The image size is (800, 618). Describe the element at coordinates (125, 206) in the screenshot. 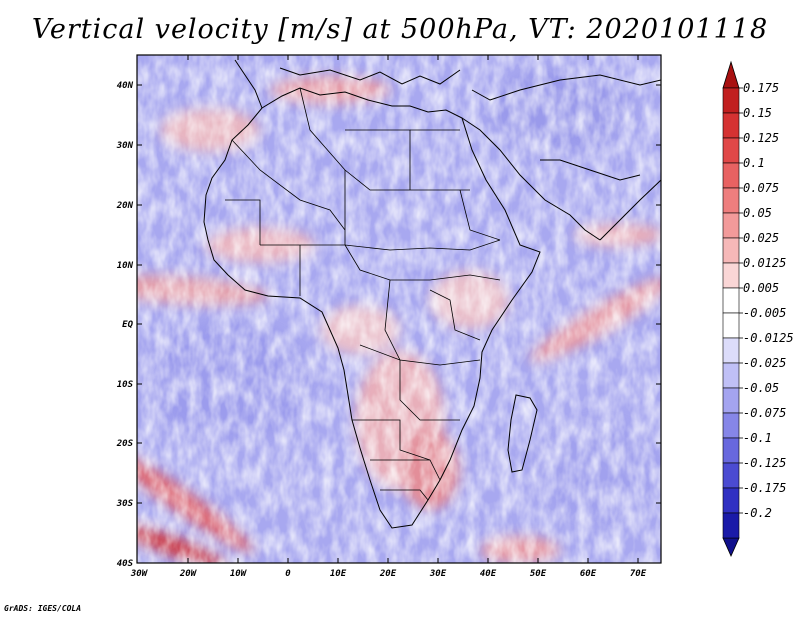

I see `lat-label: 20N` at that location.